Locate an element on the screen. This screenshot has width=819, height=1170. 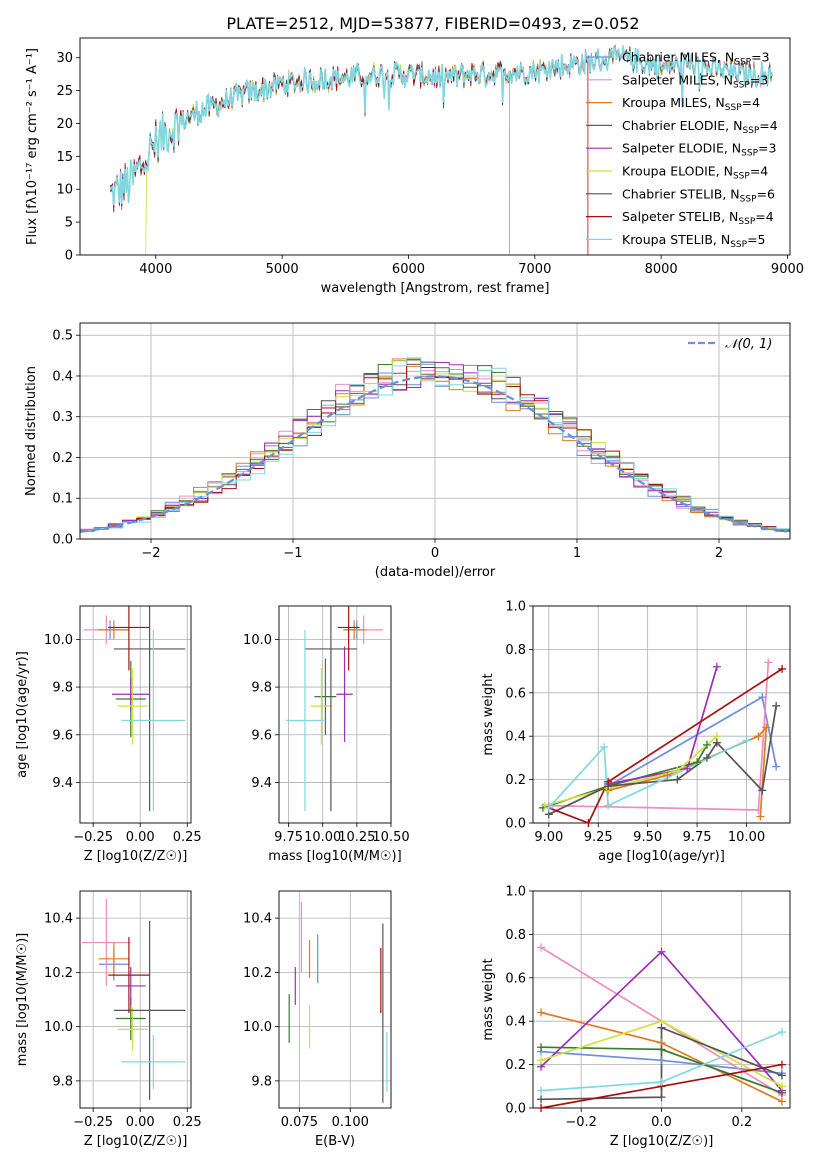
x-tick-label: 8000 is located at coordinates (661, 269).